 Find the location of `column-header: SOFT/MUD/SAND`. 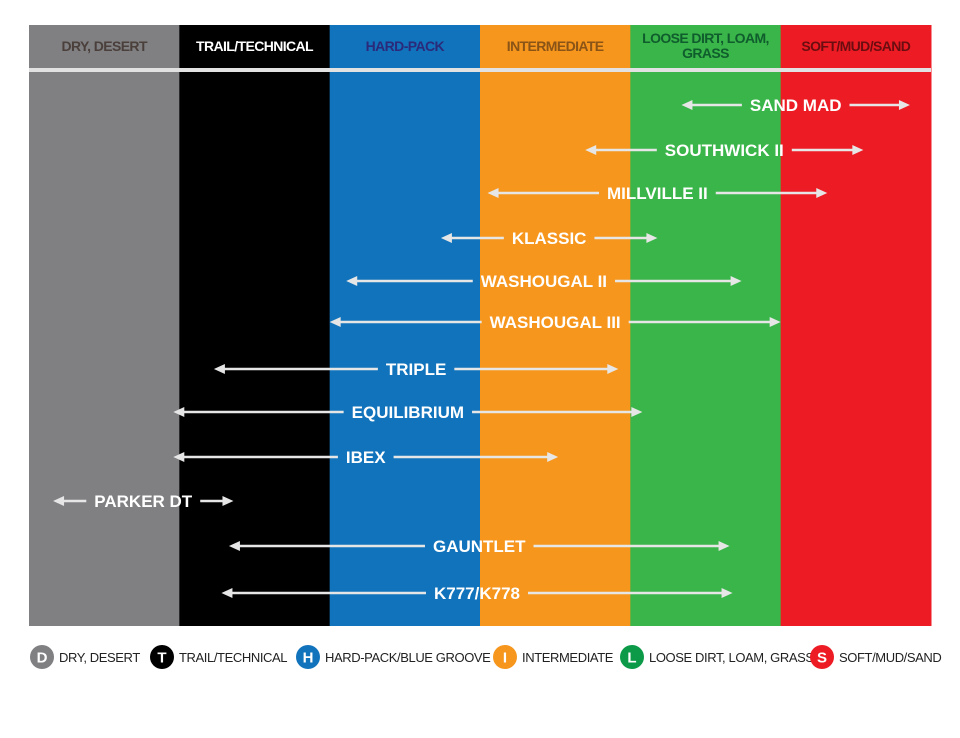

column-header: SOFT/MUD/SAND is located at coordinates (855, 46).